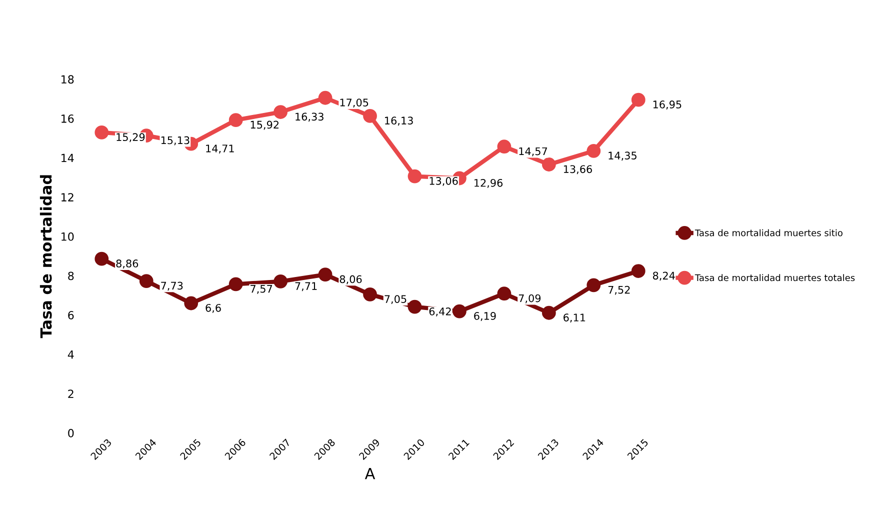 The height and width of the screenshot is (528, 881). Describe the element at coordinates (68, 236) in the screenshot. I see `y-tick-label: 10` at that location.